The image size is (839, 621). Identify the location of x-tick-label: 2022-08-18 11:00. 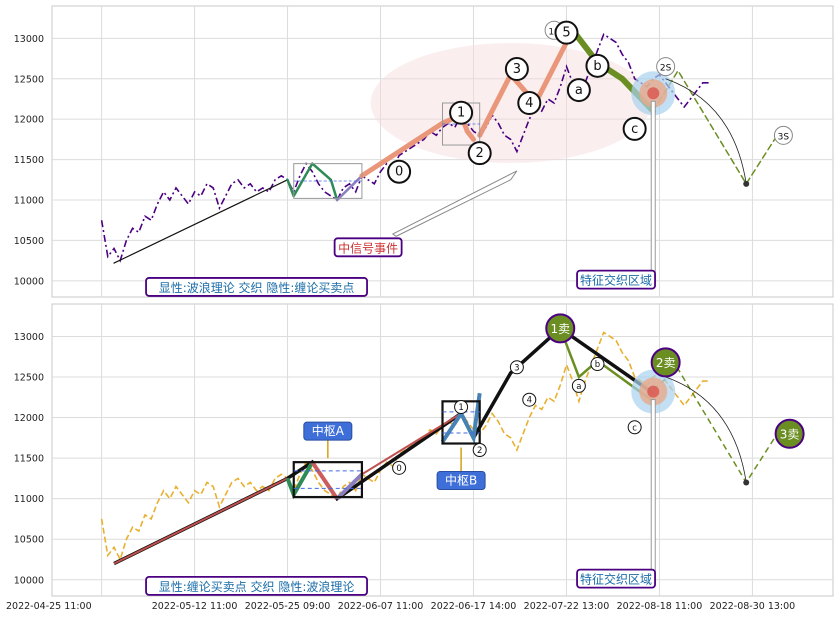
(660, 606).